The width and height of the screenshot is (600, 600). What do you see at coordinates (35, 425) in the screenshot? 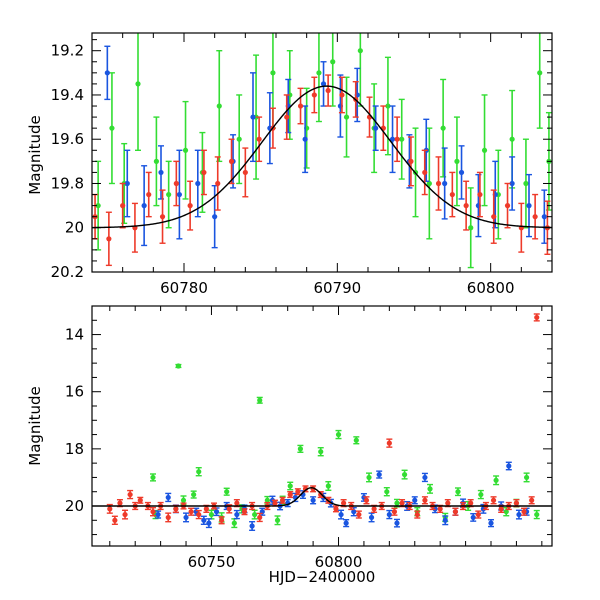
I see `bottom-panel-y-axis-title: Magnitude` at bounding box center [35, 425].